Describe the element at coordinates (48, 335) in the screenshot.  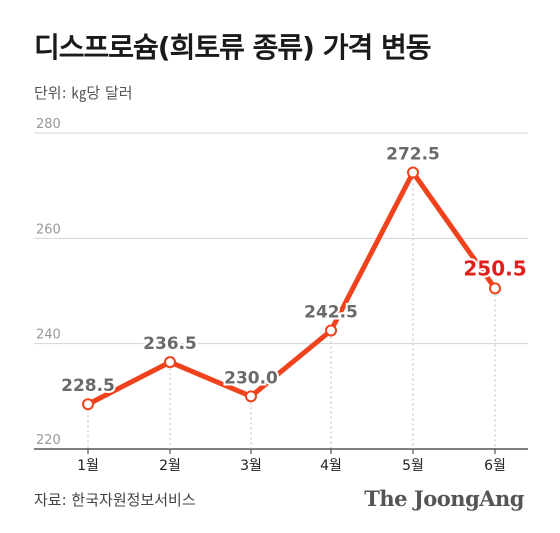
I see `y-tick-label-240: 240` at that location.